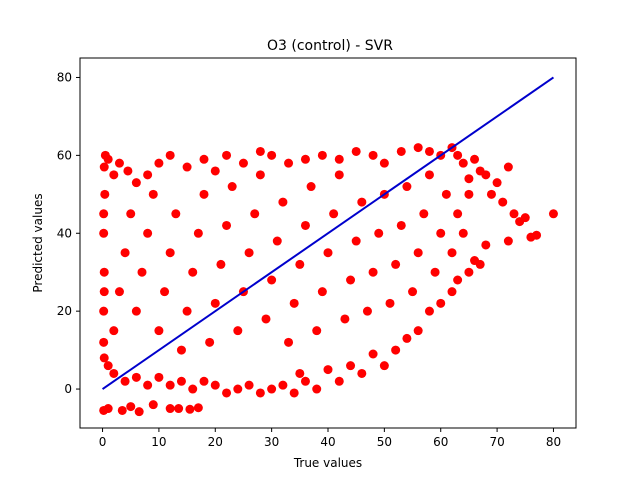 The image size is (640, 480). Describe the element at coordinates (38, 242) in the screenshot. I see `y-axis-label: Predicted values` at that location.